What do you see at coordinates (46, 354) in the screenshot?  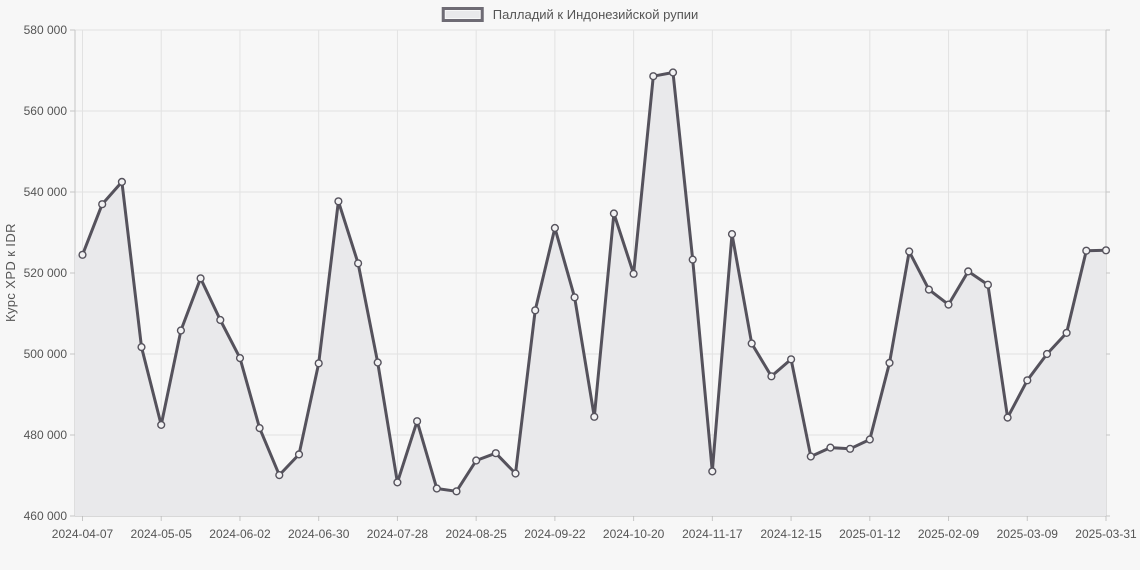 I see `y-tick-label: 500 000` at bounding box center [46, 354].